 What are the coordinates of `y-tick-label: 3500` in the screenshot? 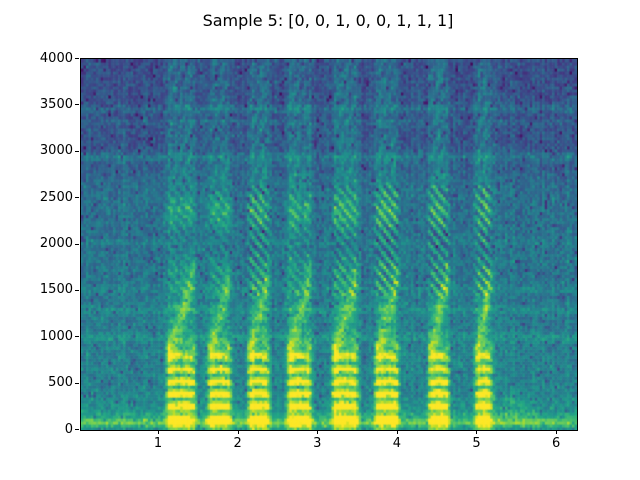 It's located at (56, 104).